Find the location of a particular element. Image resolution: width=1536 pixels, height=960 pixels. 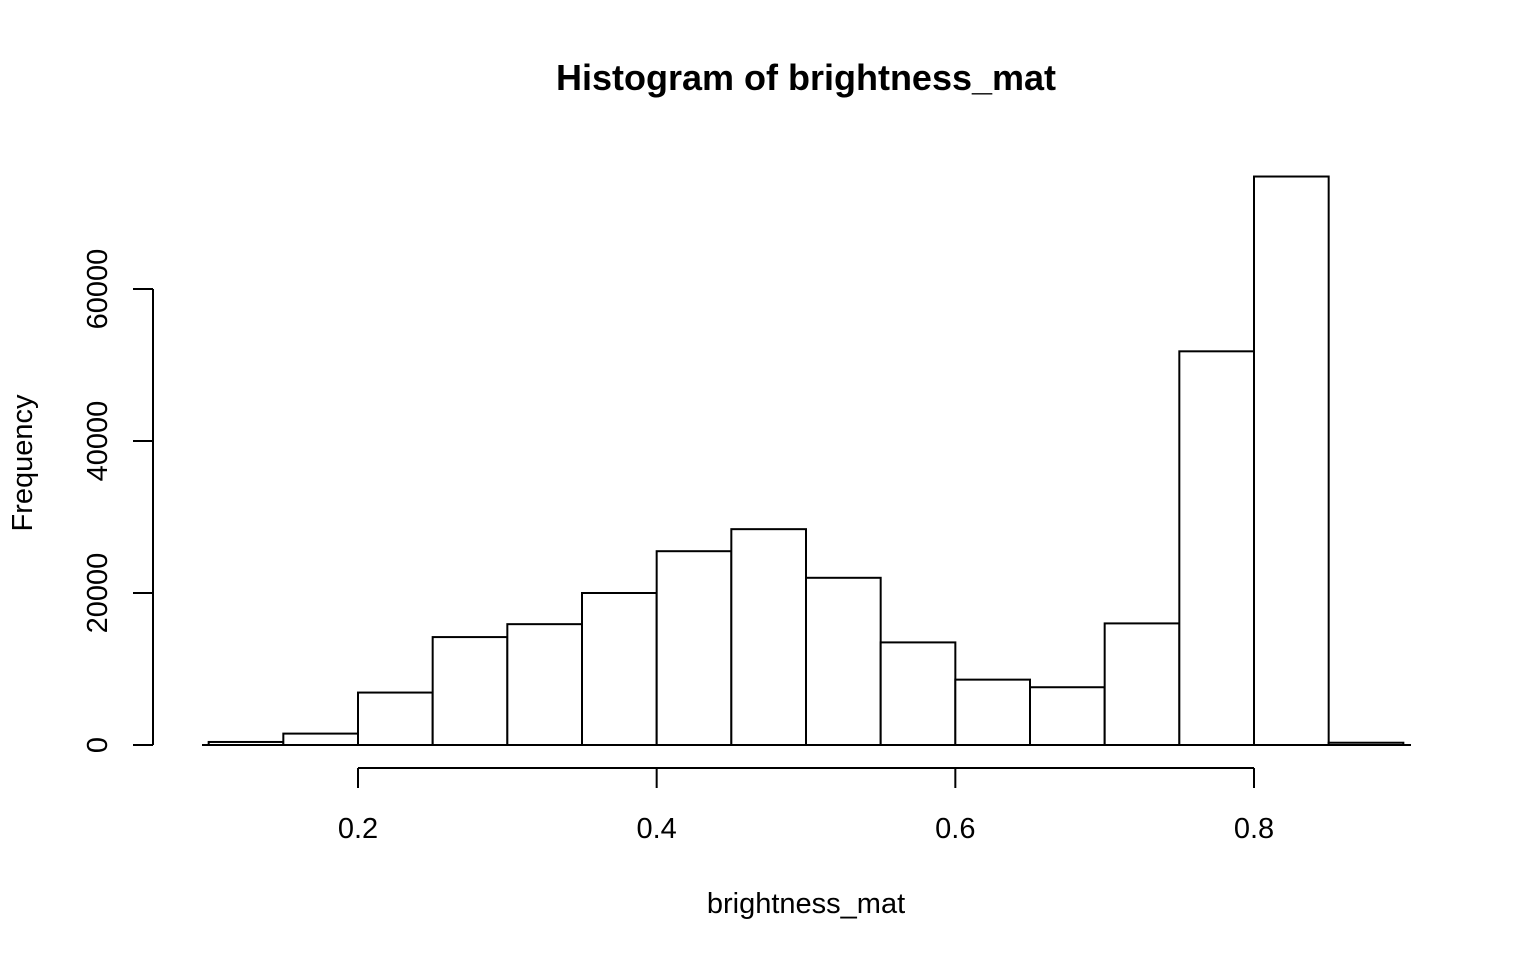

x-tick-label: 0.8 is located at coordinates (1254, 829).